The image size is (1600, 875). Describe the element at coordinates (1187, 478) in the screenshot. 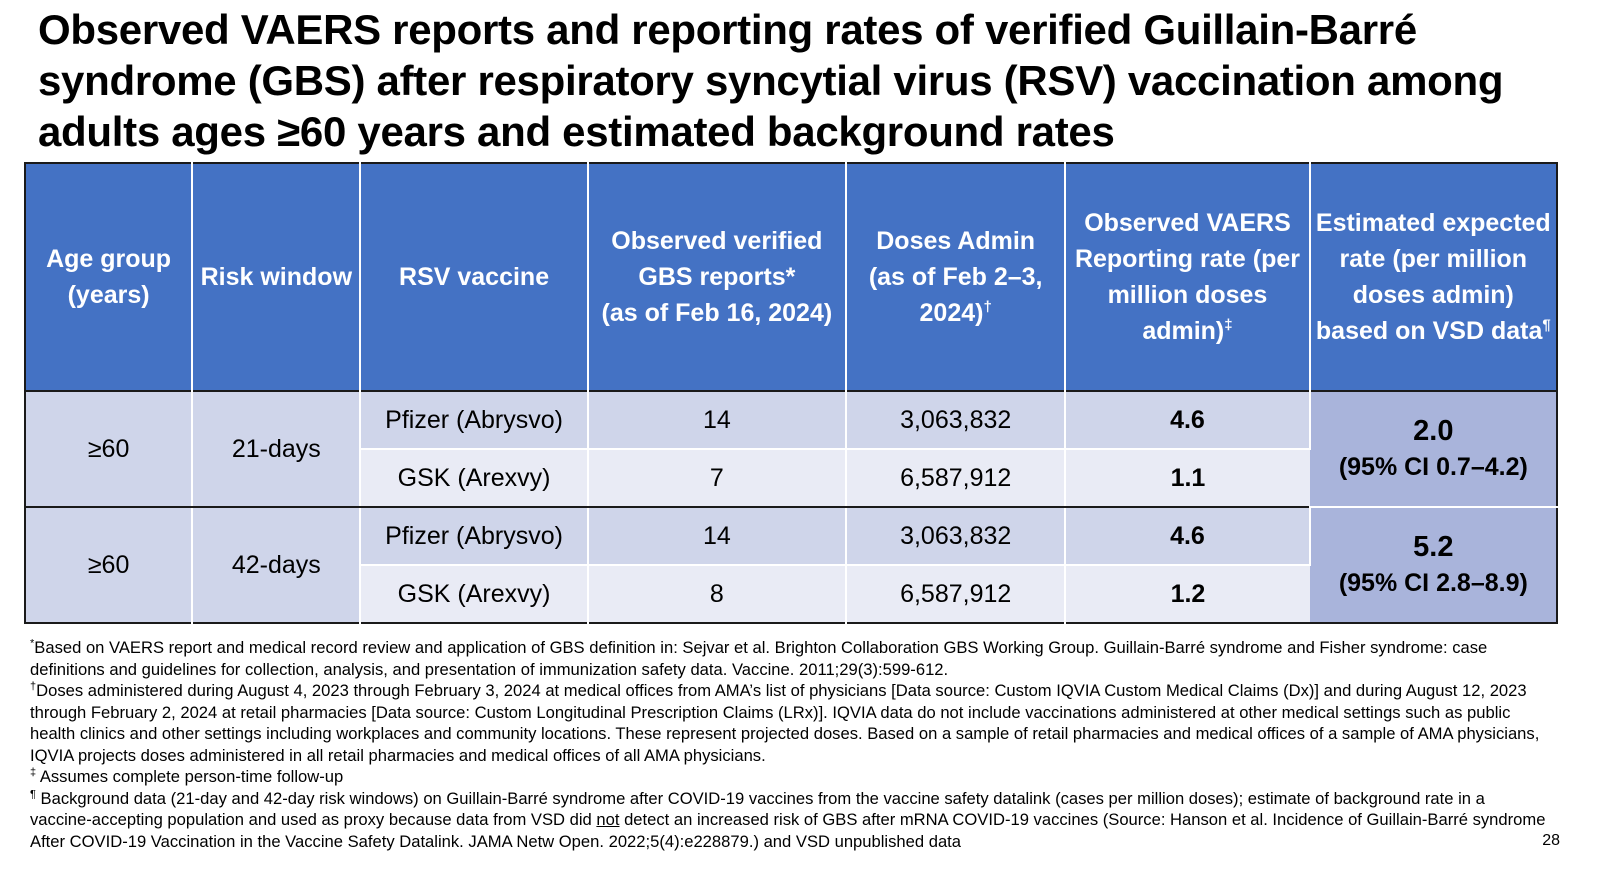

I see `reporting-rate-cell: 1.1` at that location.